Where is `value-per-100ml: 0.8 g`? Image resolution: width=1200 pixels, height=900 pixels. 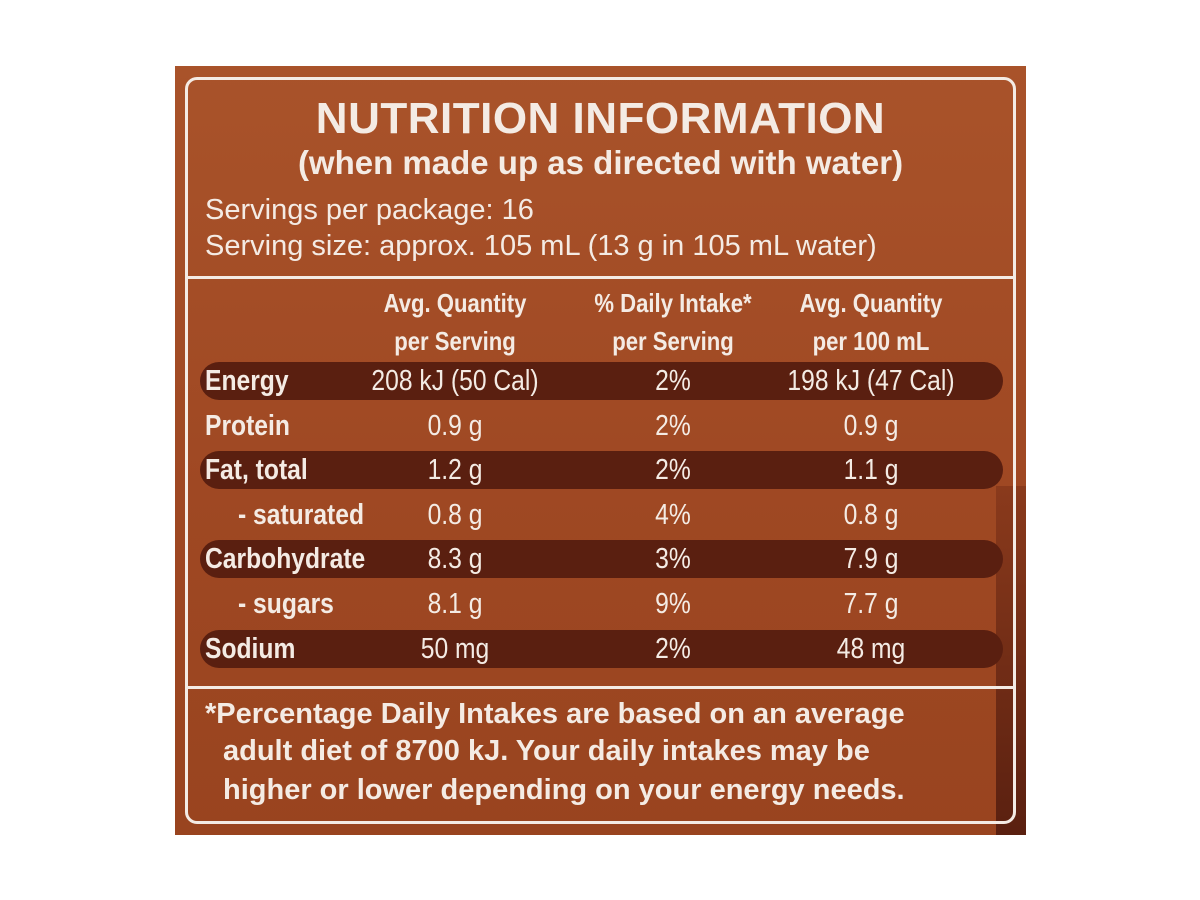
value-per-100ml: 0.8 g is located at coordinates (871, 515).